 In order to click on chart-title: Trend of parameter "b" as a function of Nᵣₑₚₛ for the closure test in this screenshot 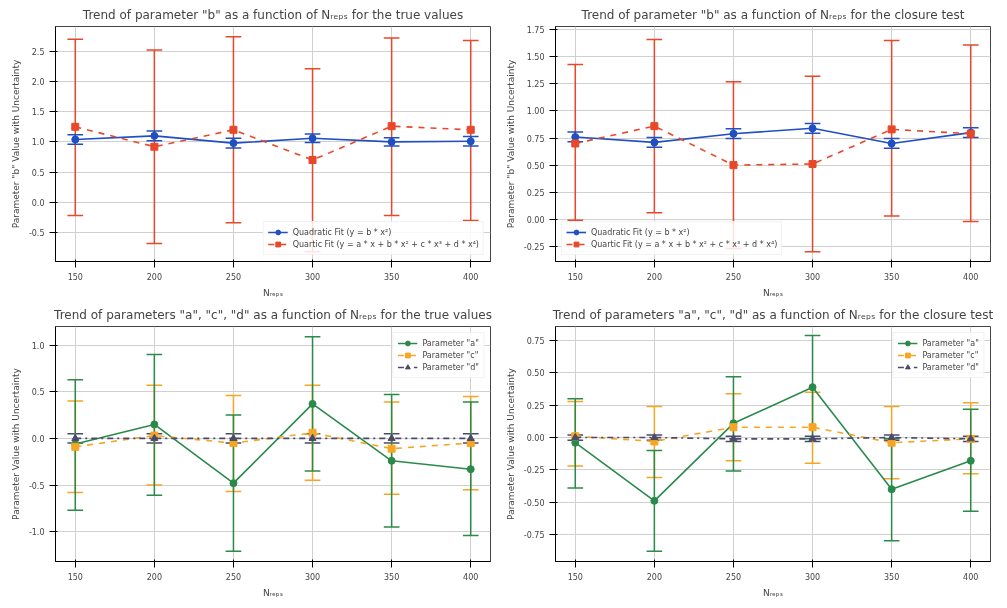, I will do `click(772, 14)`.